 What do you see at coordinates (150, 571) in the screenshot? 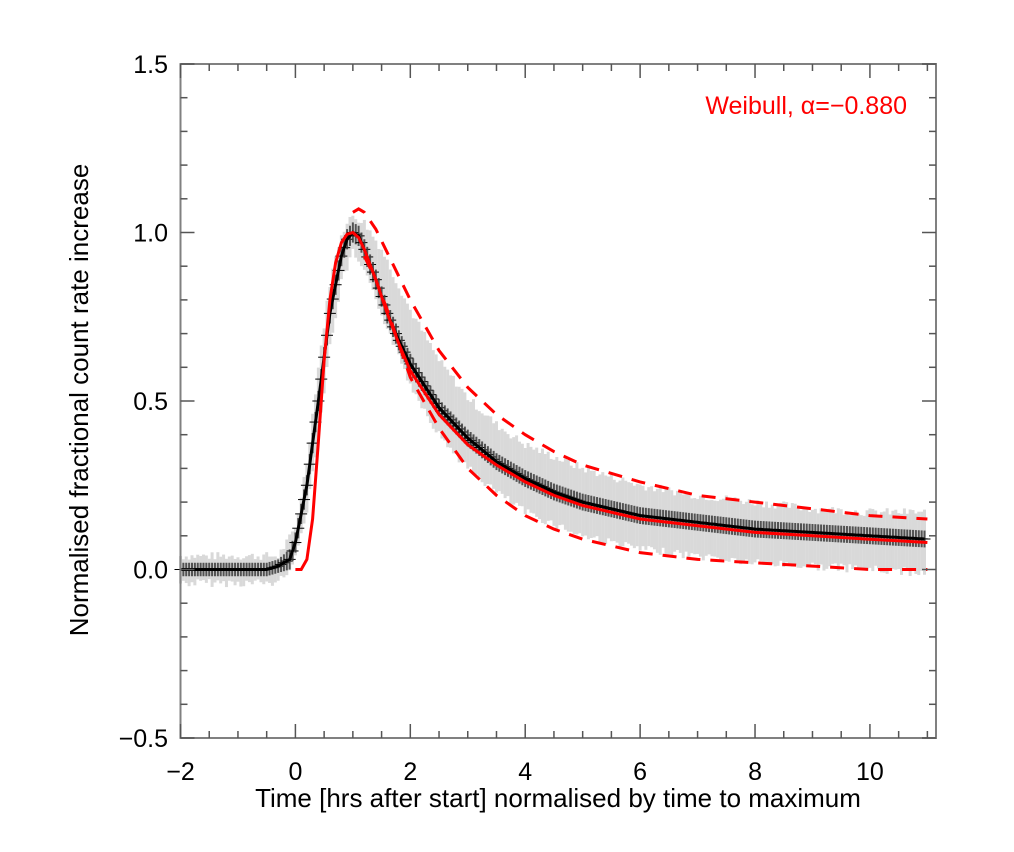
I see `y-tick-label: 0.0` at bounding box center [150, 571].